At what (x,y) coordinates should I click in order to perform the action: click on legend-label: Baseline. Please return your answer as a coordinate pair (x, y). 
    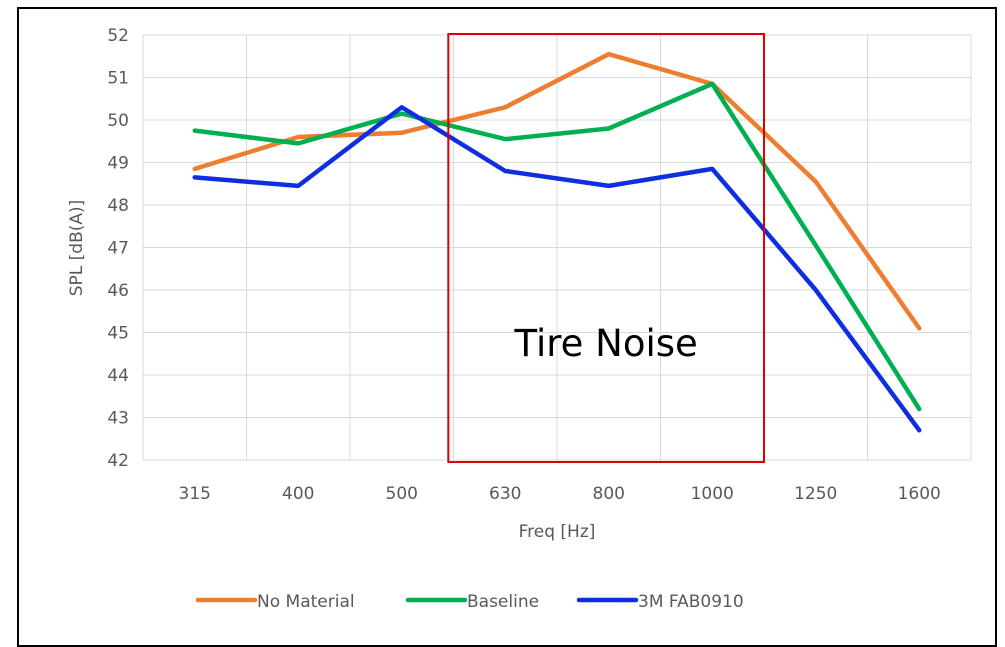
    Looking at the image, I should click on (503, 602).